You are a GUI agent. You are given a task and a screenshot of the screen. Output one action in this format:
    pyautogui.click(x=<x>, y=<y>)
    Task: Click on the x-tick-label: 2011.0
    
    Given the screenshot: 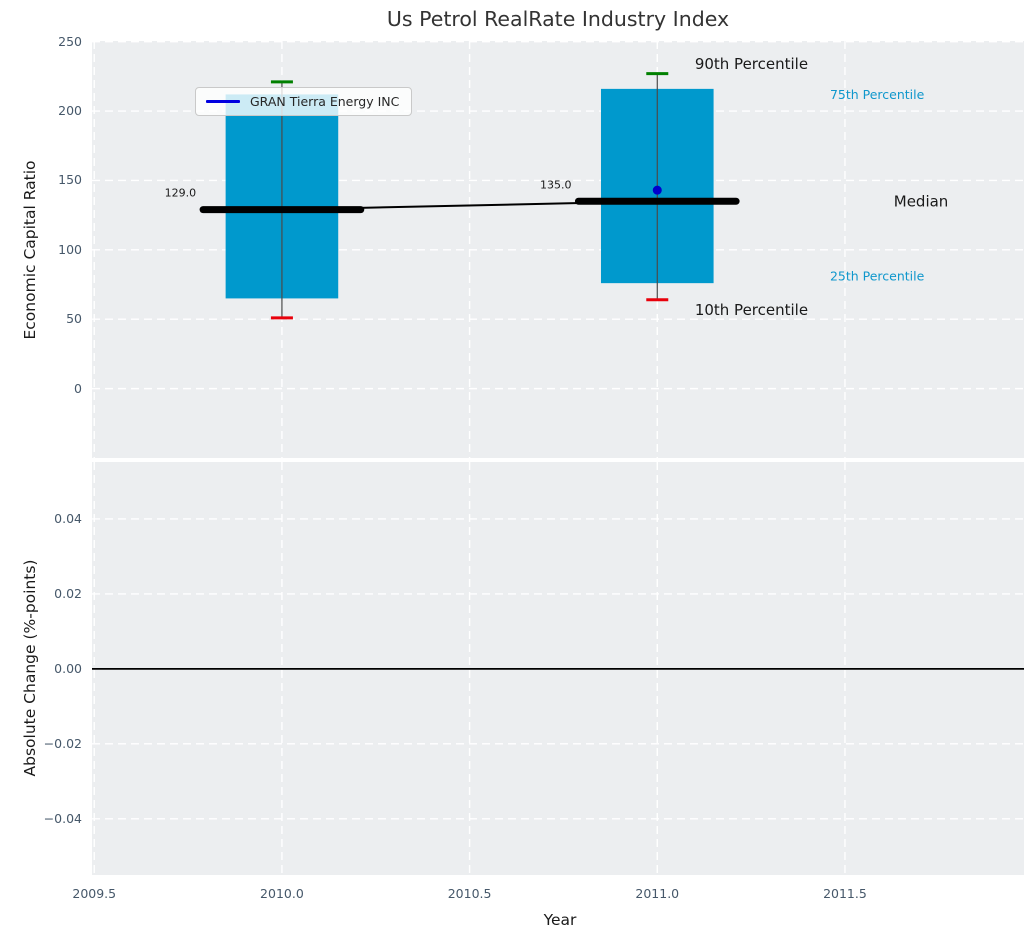 What is the action you would take?
    pyautogui.click(x=657, y=893)
    